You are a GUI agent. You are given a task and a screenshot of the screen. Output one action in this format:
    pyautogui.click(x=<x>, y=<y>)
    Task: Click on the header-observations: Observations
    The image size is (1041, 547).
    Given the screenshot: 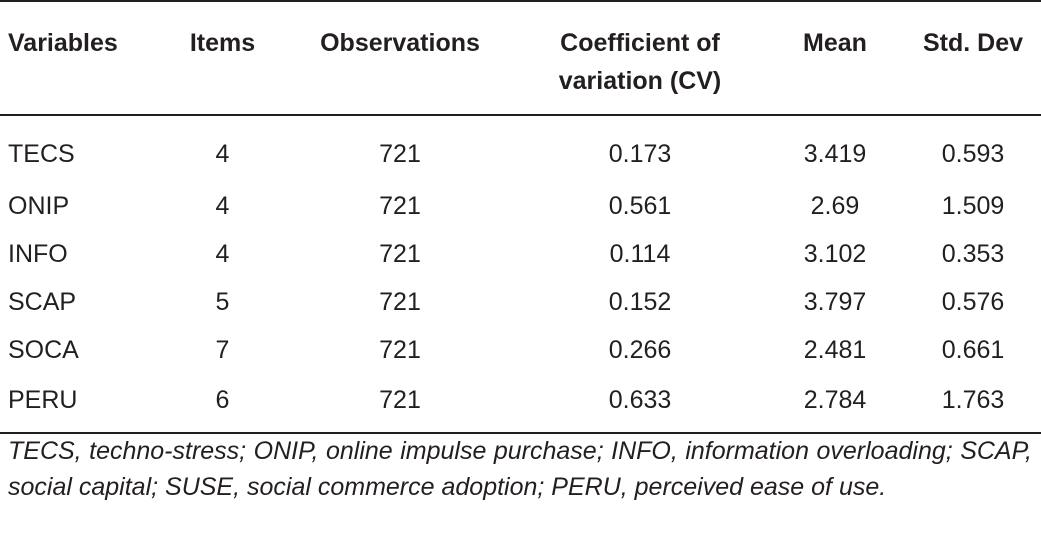 What is the action you would take?
    pyautogui.click(x=400, y=58)
    